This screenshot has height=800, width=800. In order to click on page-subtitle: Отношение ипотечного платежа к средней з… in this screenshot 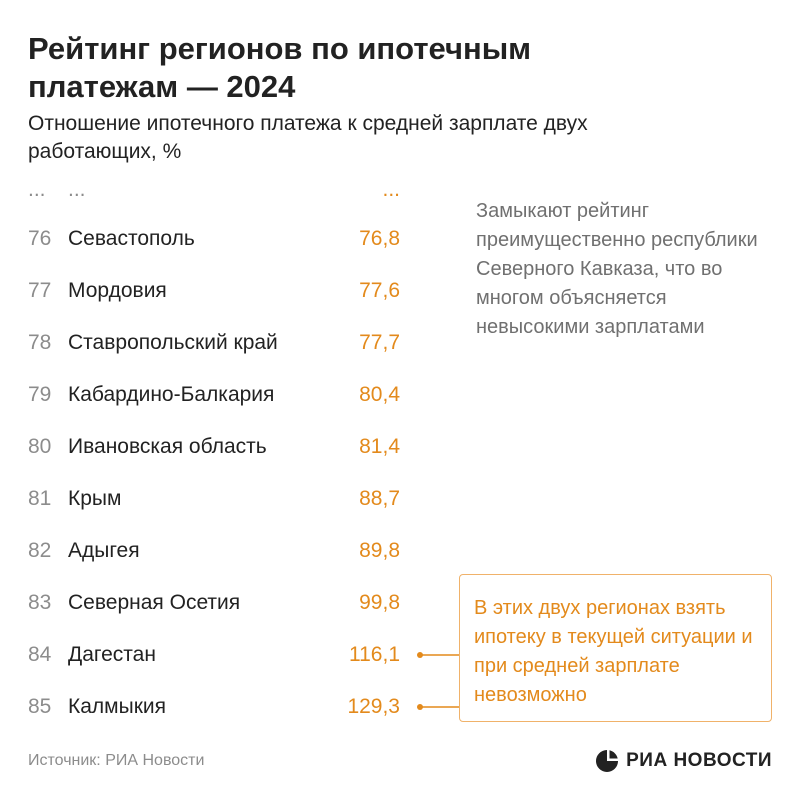, I will do `click(308, 137)`.